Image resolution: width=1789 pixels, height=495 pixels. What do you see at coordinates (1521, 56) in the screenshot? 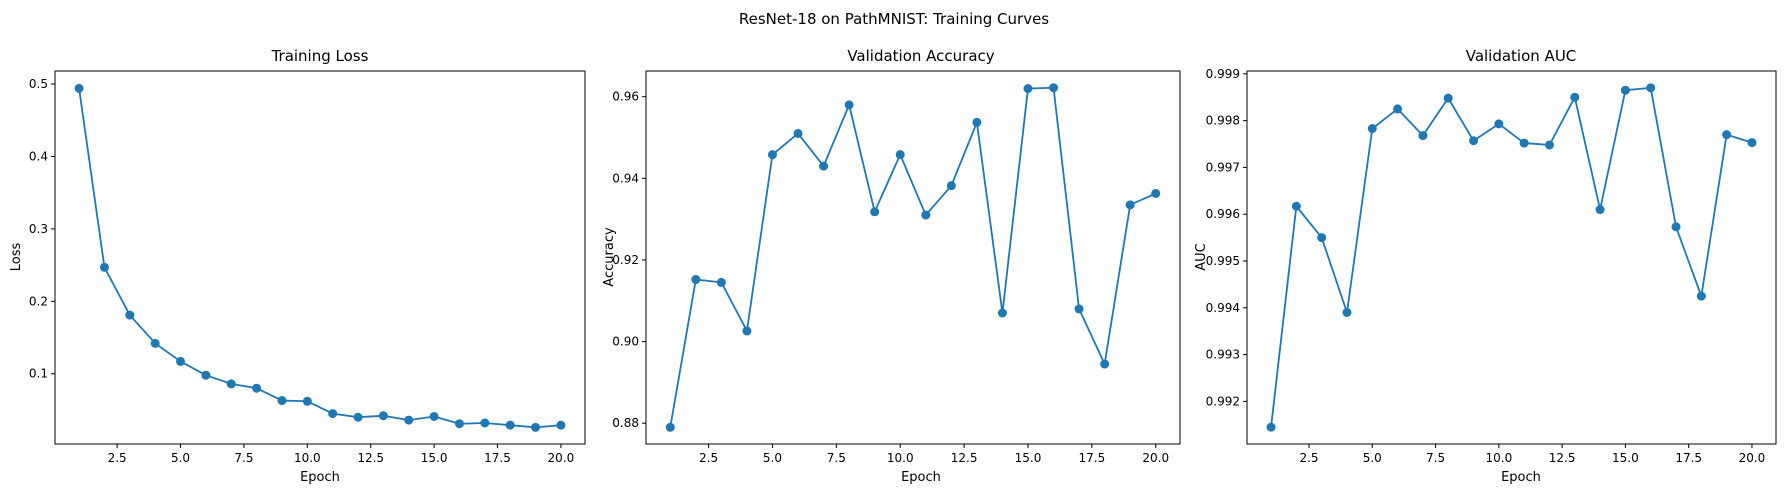
I see `panel-title: Validation AUC` at bounding box center [1521, 56].